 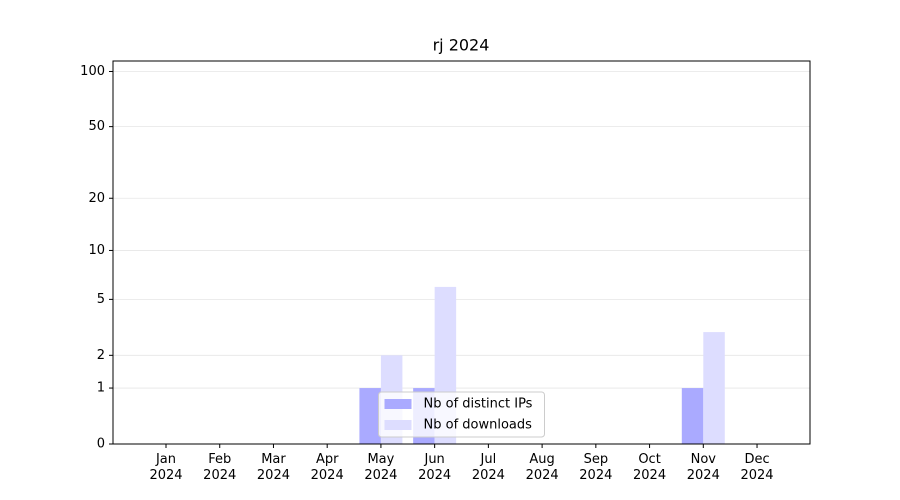 What do you see at coordinates (101, 388) in the screenshot?
I see `y-tick-label: 1` at bounding box center [101, 388].